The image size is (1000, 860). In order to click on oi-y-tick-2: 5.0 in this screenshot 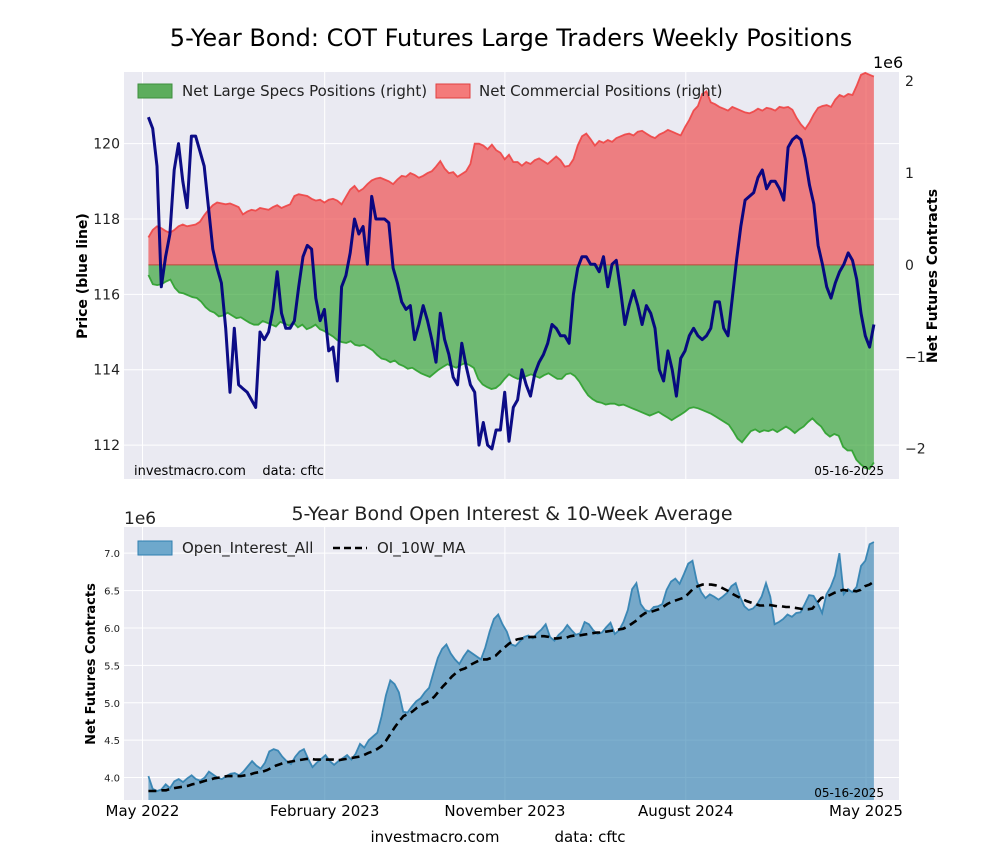, I will do `click(112, 704)`.